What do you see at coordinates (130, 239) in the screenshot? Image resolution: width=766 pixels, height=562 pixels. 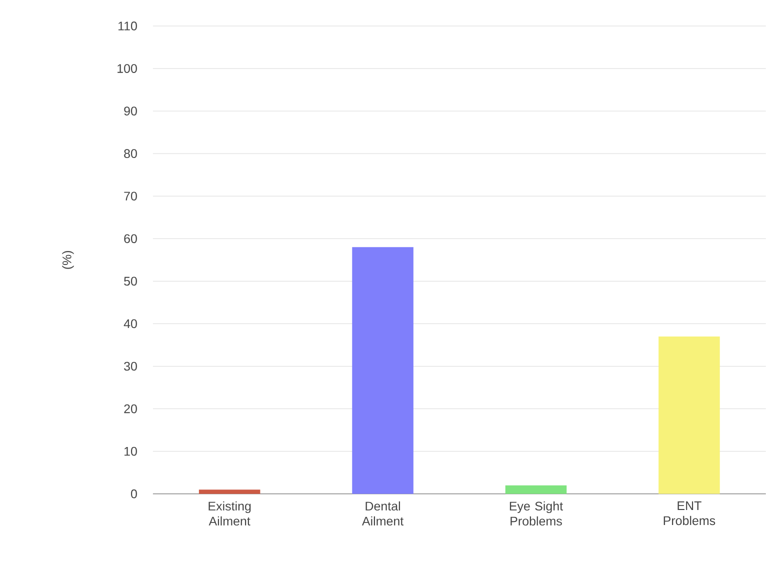 I see `y-tick-label: 60` at bounding box center [130, 239].